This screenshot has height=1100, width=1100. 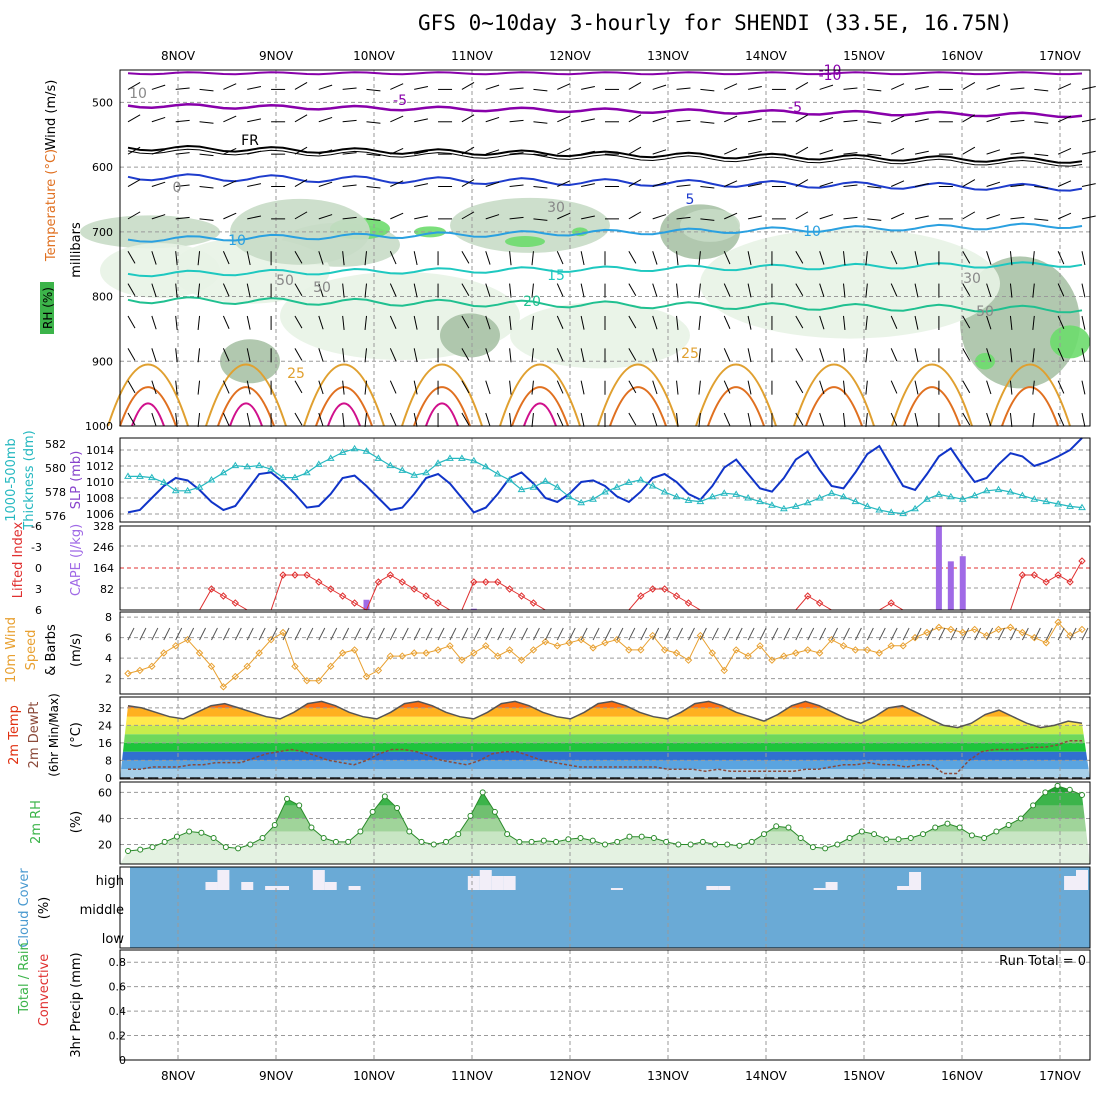 What do you see at coordinates (55, 444) in the screenshot?
I see `thickness-y-tick: 582` at bounding box center [55, 444].